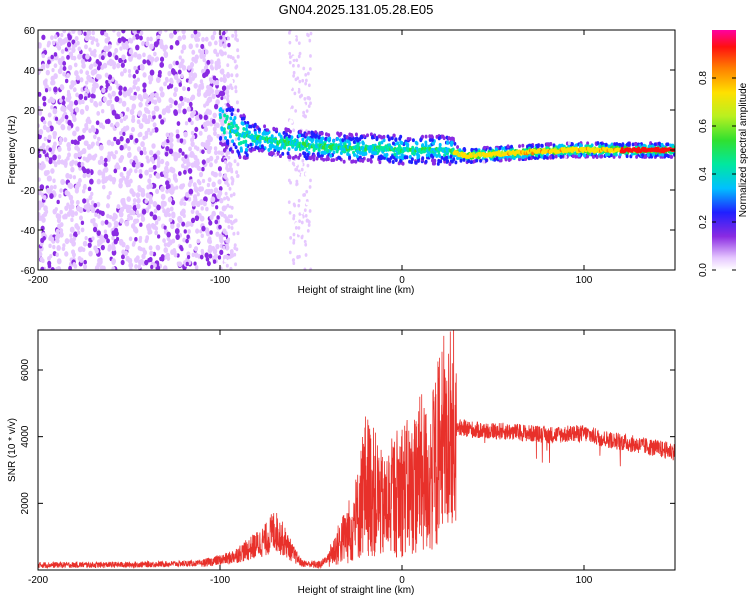 The image size is (750, 600). Describe the element at coordinates (356, 590) in the screenshot. I see `snr-x-label: Height of straight line (km)` at that location.